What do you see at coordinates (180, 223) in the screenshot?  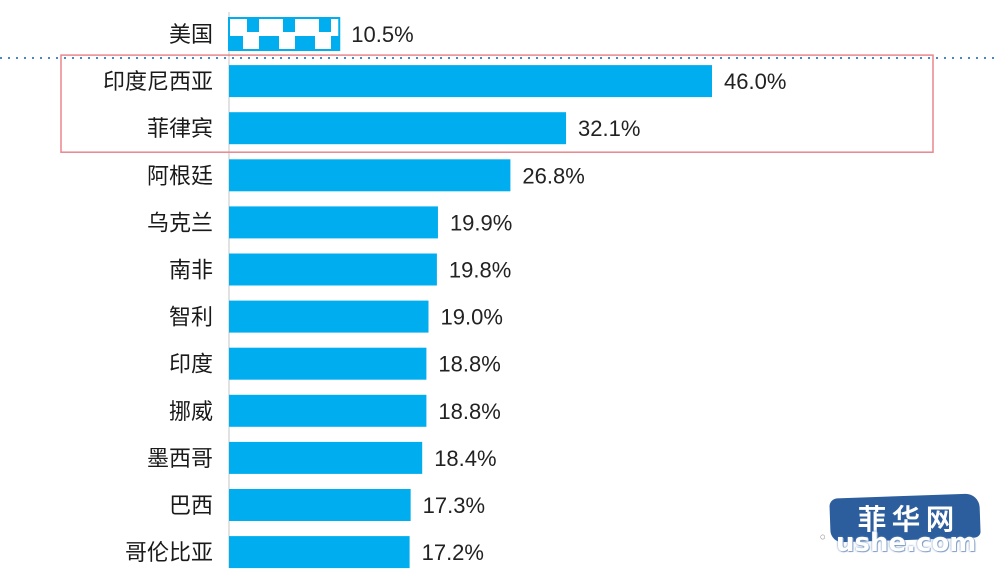 I see `category-label-4: 乌克兰` at bounding box center [180, 223].